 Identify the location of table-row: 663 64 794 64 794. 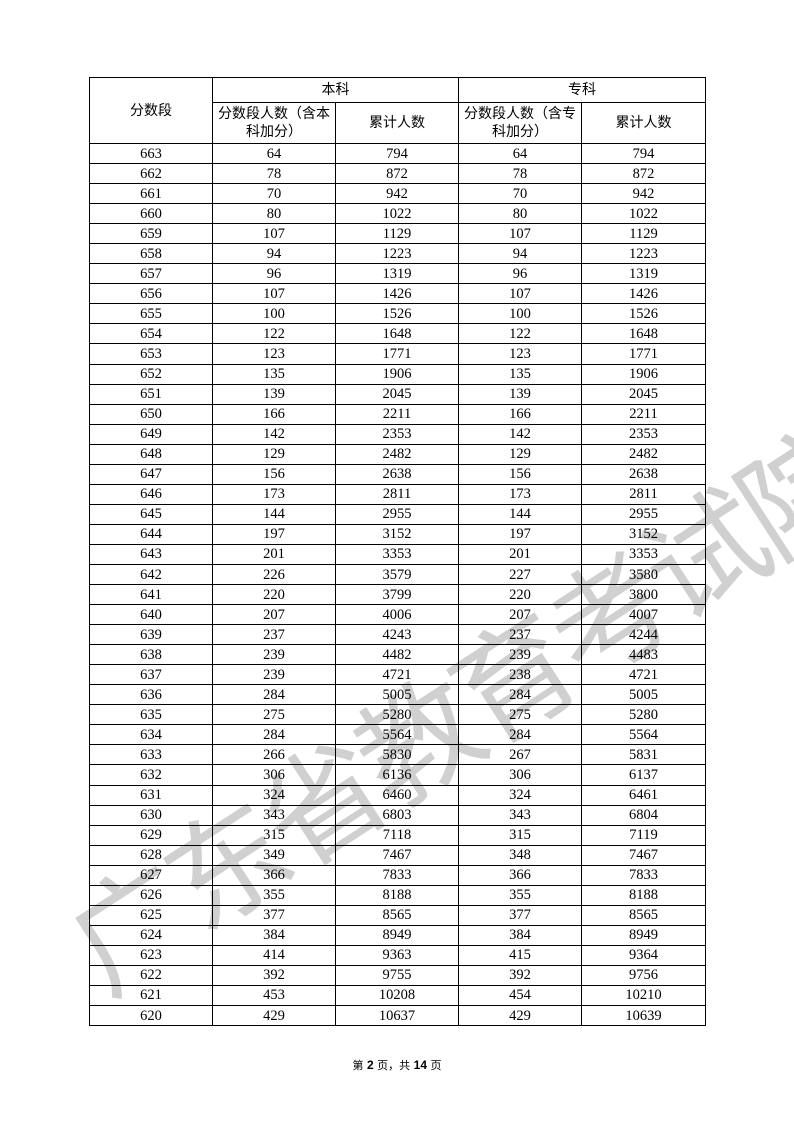
(397, 153).